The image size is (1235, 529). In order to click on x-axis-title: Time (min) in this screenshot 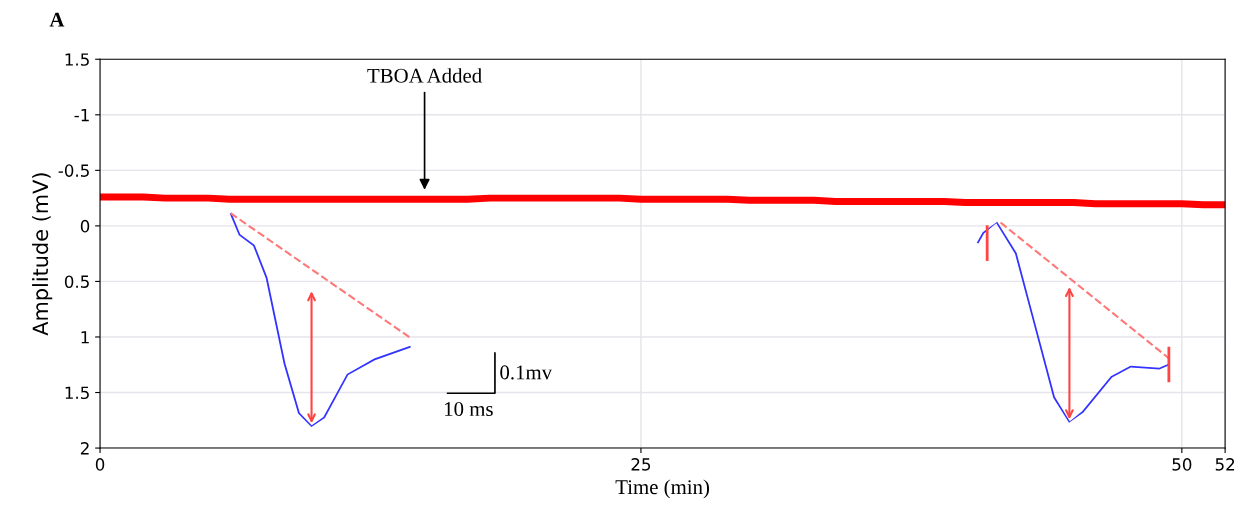, I will do `click(662, 489)`.